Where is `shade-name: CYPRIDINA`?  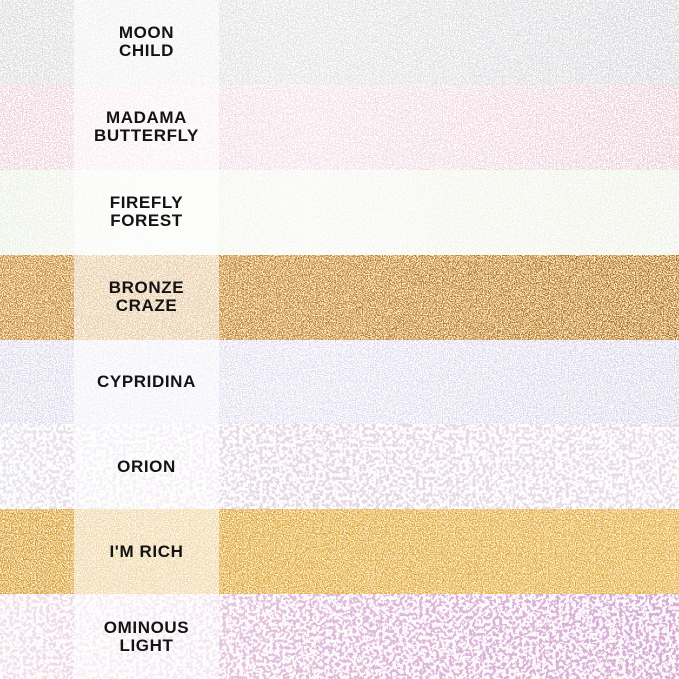
shade-name: CYPRIDINA is located at coordinates (146, 381).